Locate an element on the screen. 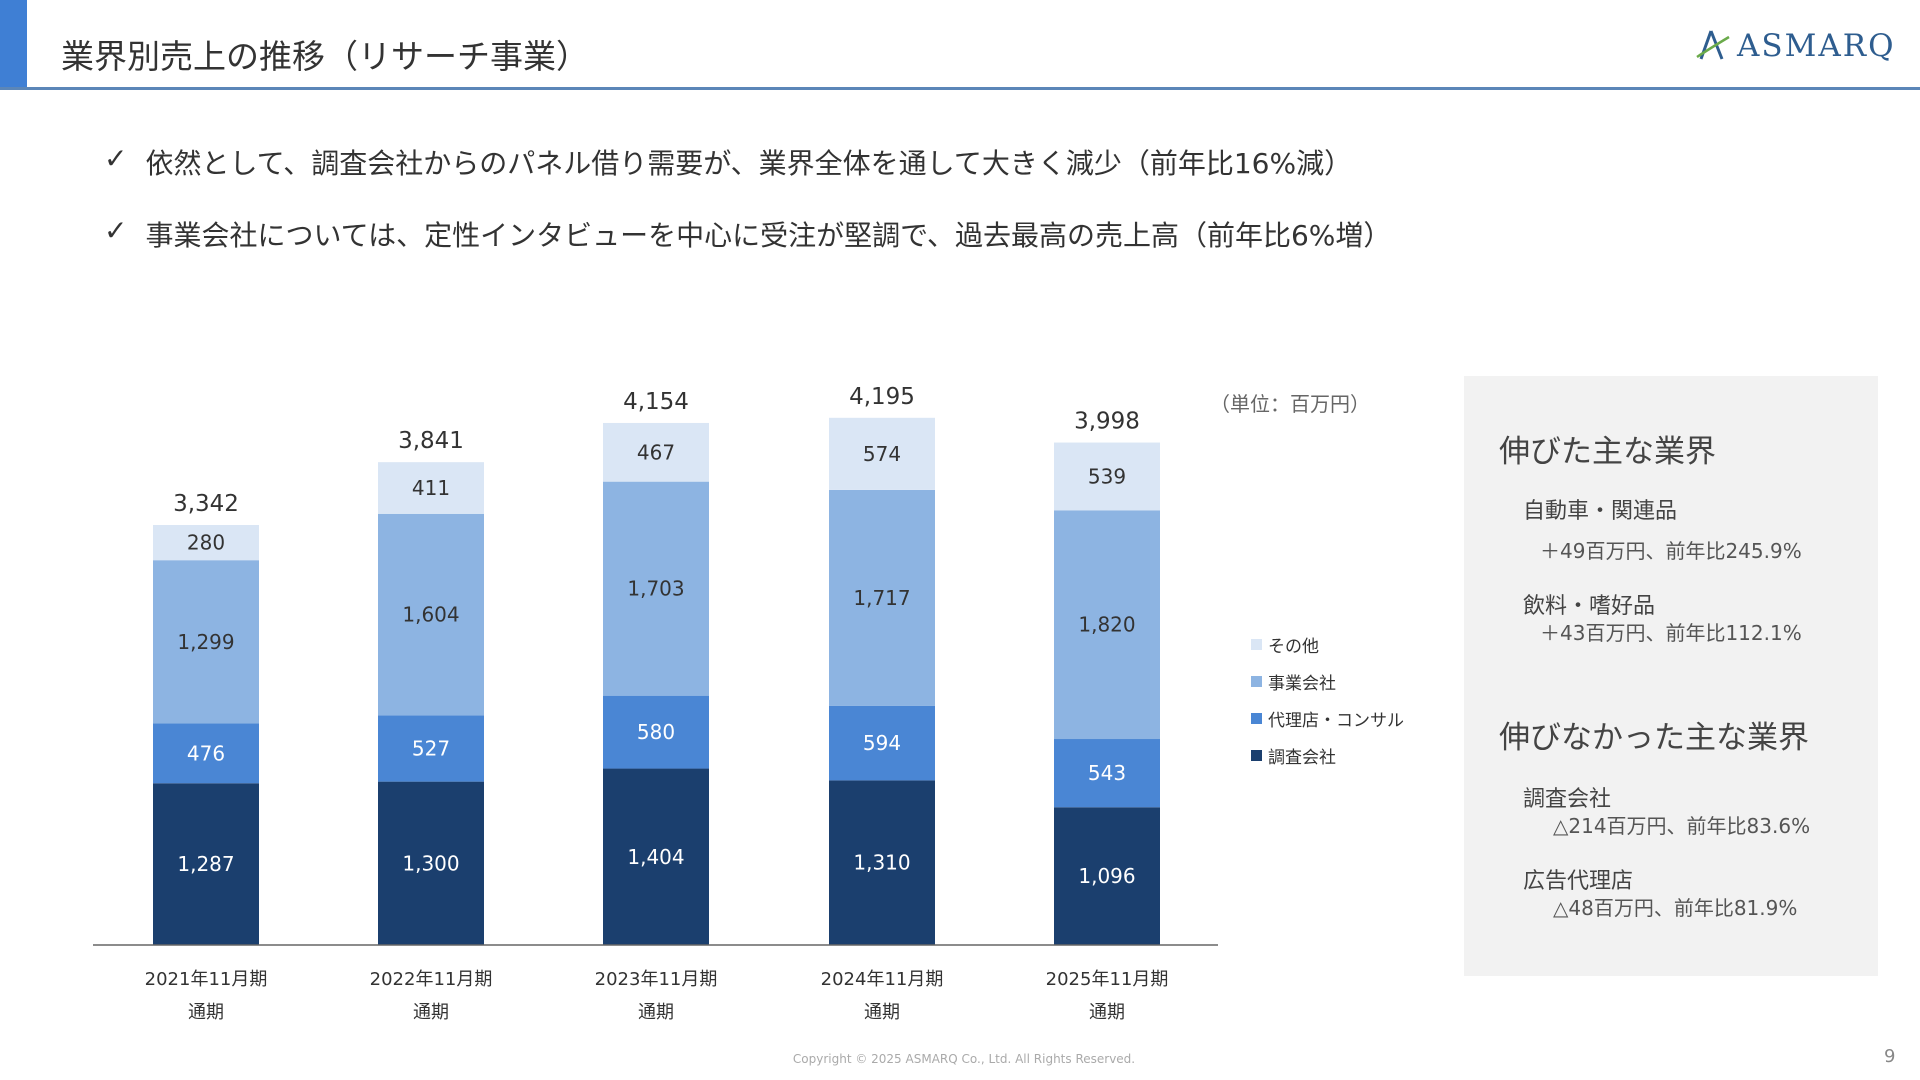  data-label: 280 is located at coordinates (206, 543).